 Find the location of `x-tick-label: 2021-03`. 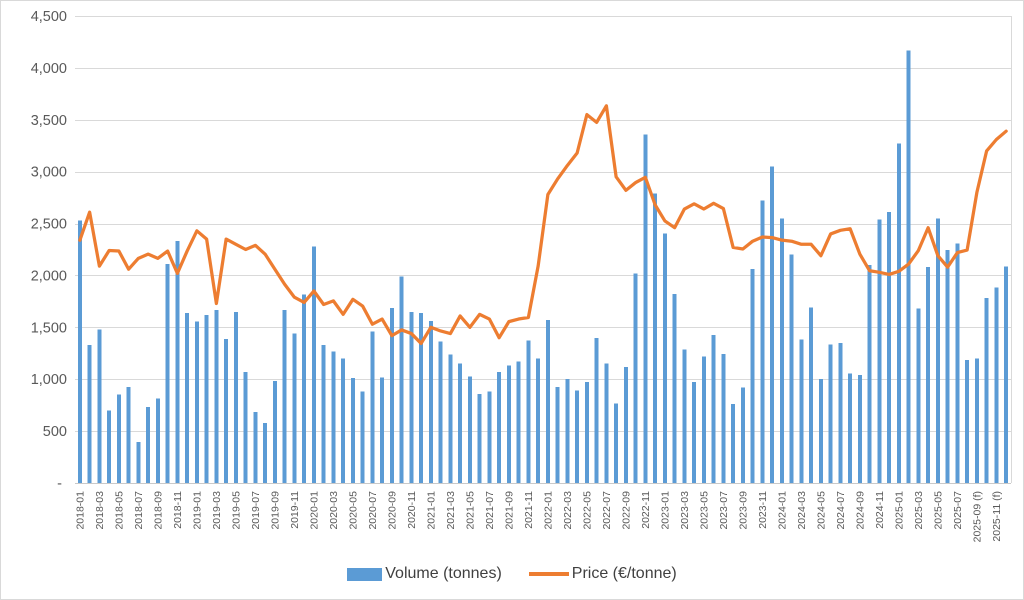

x-tick-label: 2021-03 is located at coordinates (451, 510).